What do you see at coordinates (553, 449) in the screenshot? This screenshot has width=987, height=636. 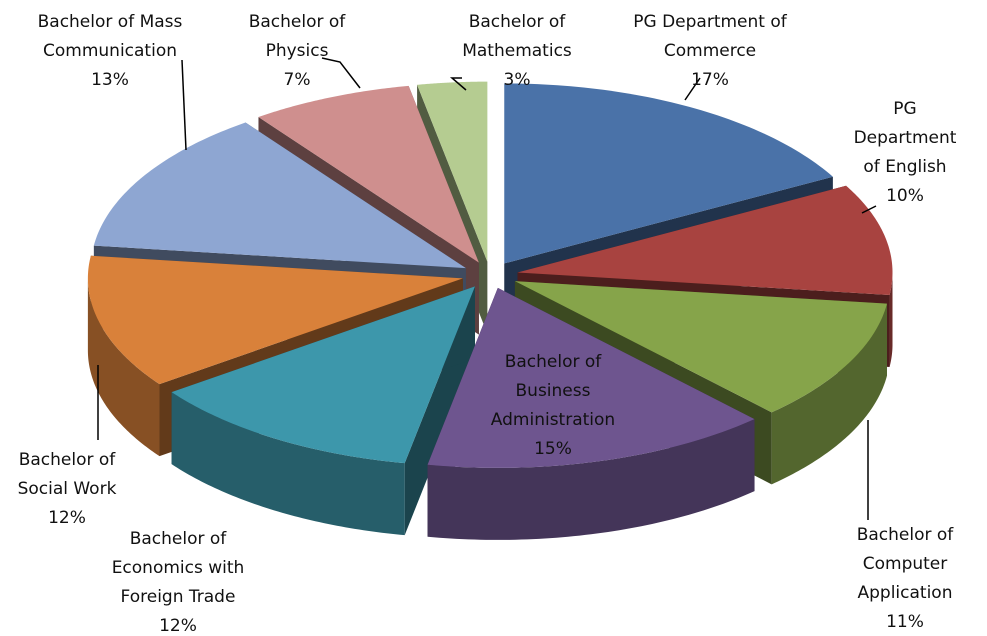 I see `value-label: 15%` at bounding box center [553, 449].